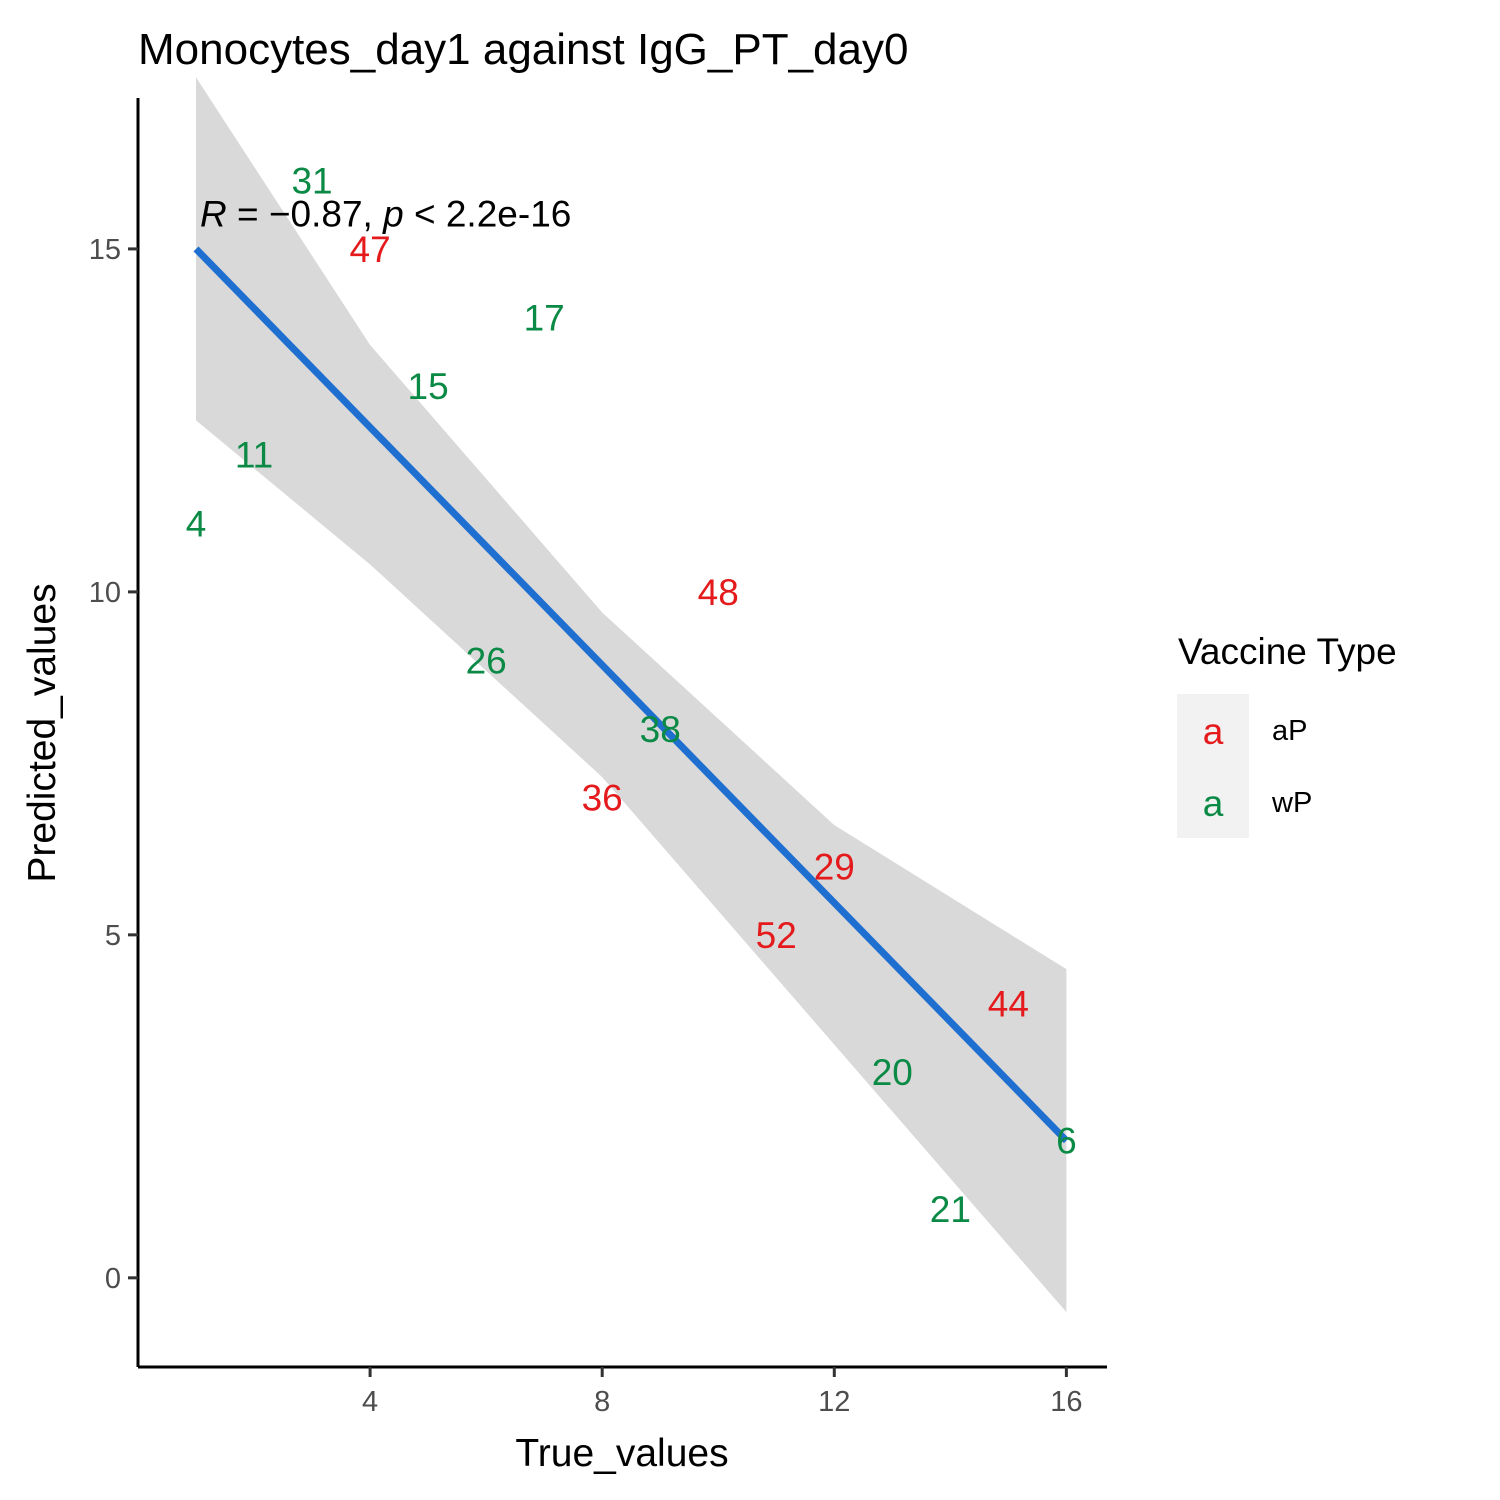 Image resolution: width=1500 pixels, height=1500 pixels. I want to click on point-label-26: 26, so click(486, 660).